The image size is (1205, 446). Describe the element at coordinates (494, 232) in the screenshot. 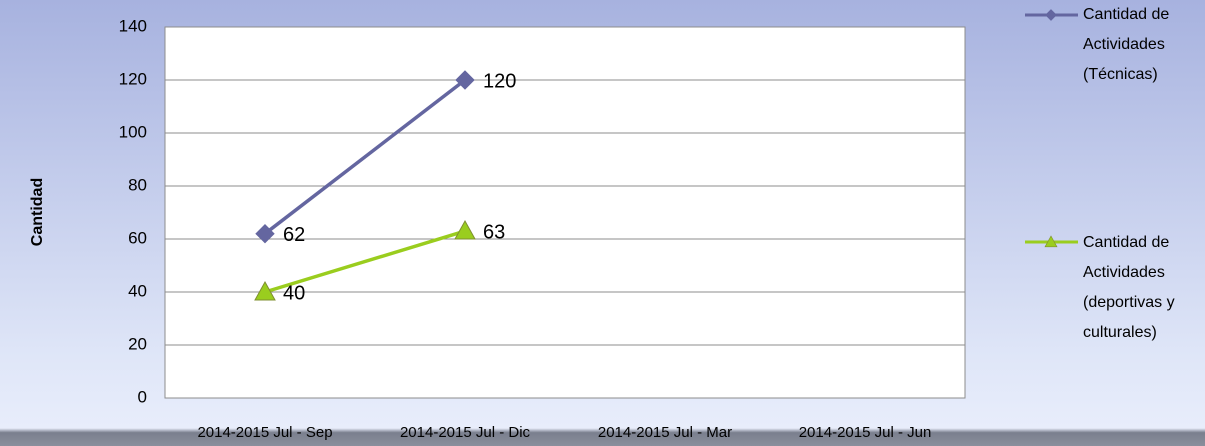

I see `data-label: 63` at that location.